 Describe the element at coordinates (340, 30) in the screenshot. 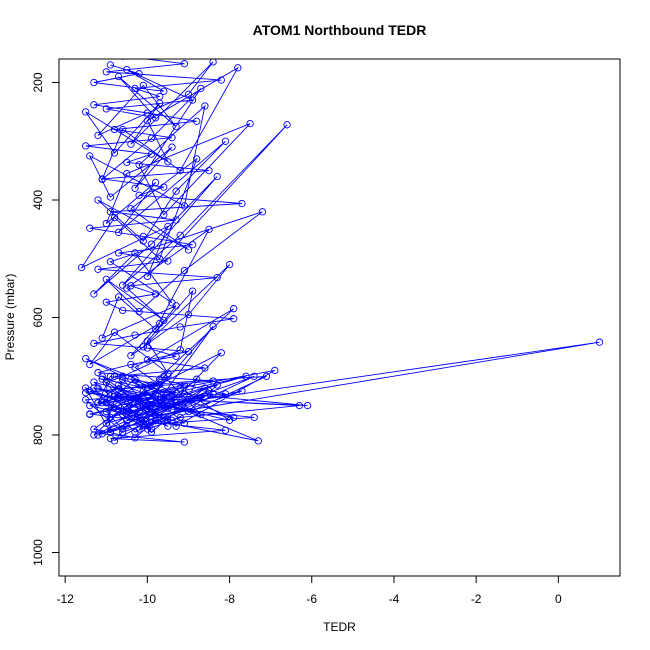

I see `chart-title: ATOM1 Northbound TEDR` at that location.